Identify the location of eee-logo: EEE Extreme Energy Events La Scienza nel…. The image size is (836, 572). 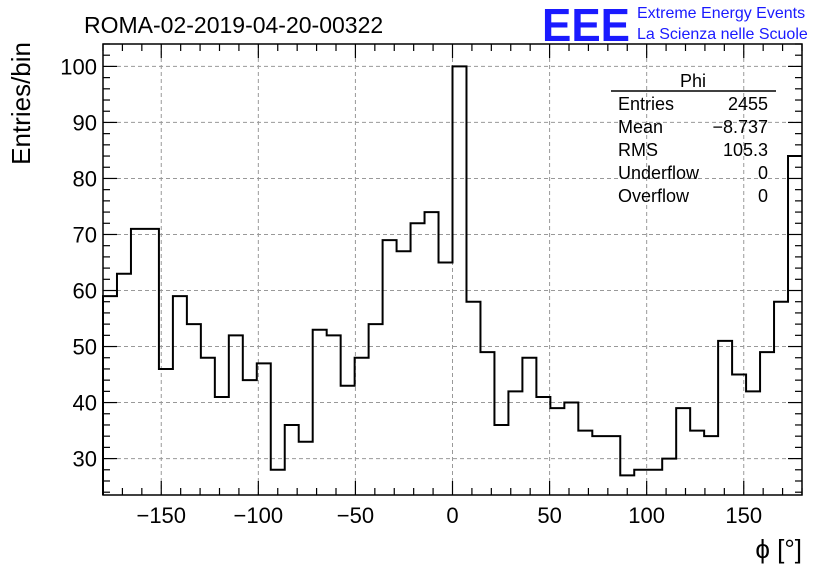
(675, 25).